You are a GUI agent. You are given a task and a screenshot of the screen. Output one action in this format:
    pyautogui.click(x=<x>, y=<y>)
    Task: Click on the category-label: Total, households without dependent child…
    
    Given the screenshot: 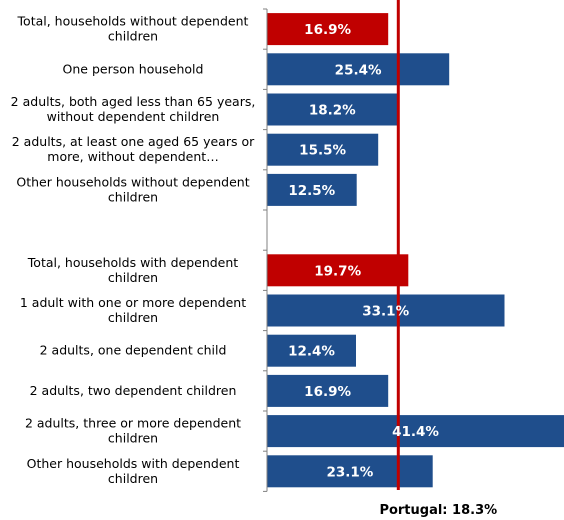 What is the action you would take?
    pyautogui.click(x=133, y=29)
    